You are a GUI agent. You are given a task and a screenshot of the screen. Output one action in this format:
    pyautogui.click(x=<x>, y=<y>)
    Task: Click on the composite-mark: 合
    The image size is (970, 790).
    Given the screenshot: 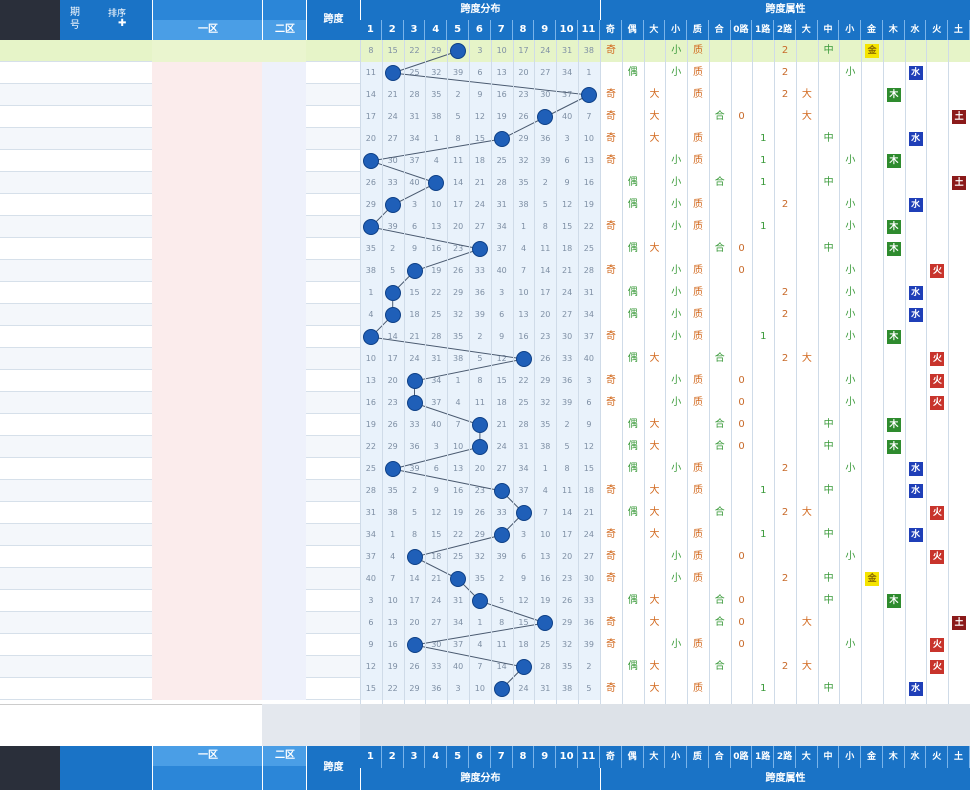 What is the action you would take?
    pyautogui.click(x=719, y=512)
    